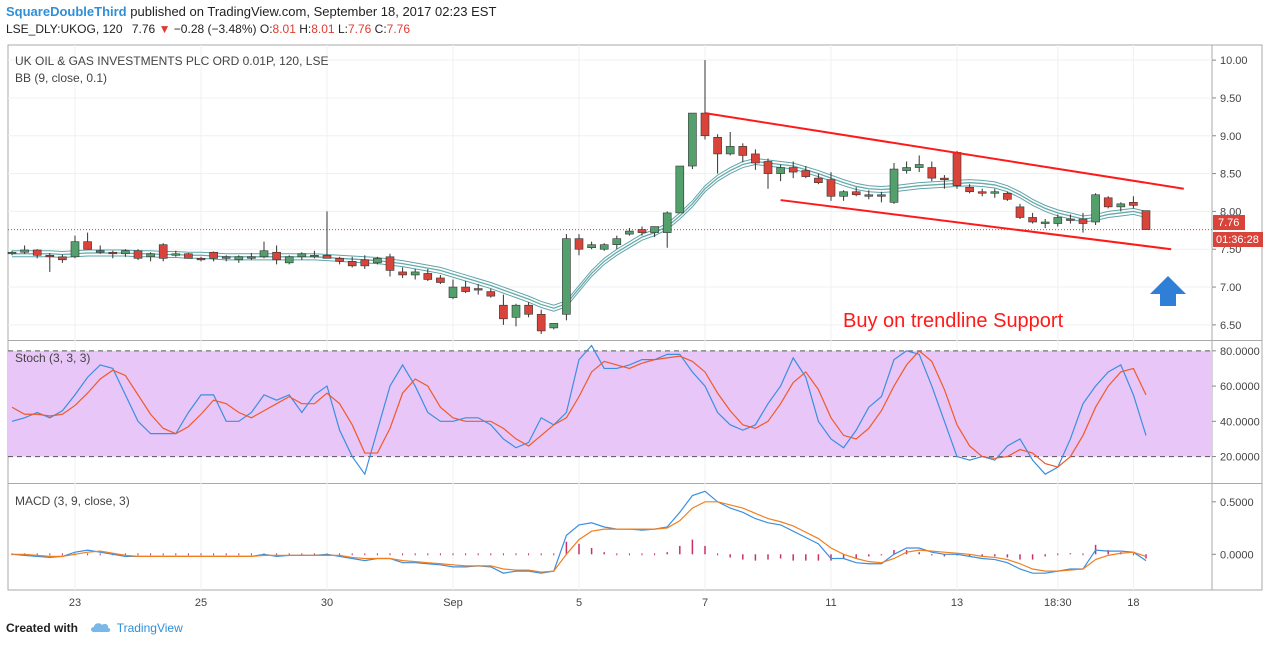 The height and width of the screenshot is (646, 1270). Describe the element at coordinates (75, 603) in the screenshot. I see `x-tick-label: 23` at that location.